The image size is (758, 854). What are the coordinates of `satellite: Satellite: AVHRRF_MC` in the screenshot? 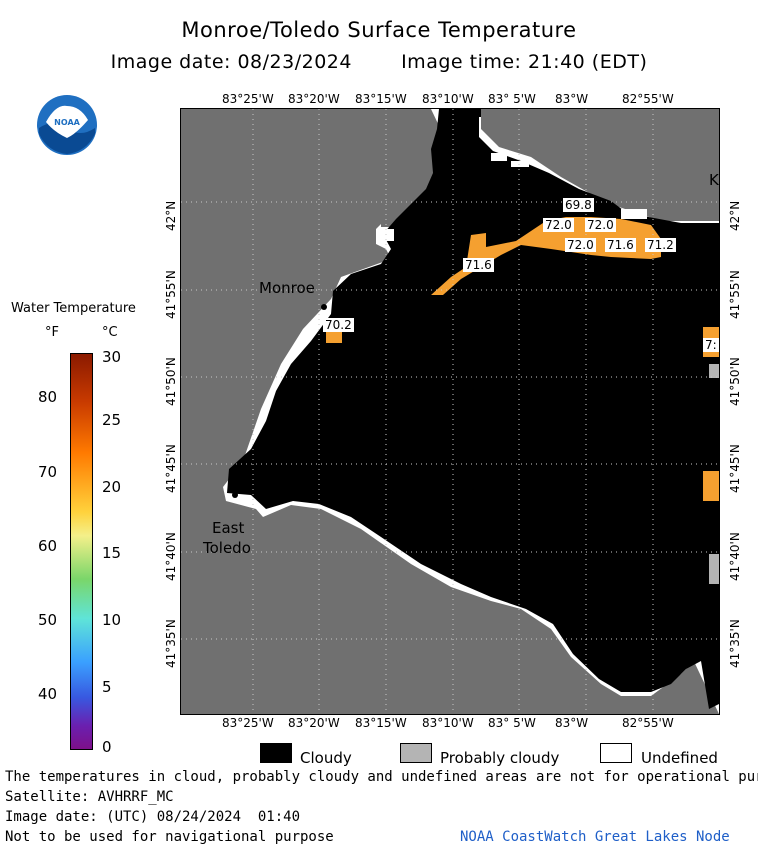 It's located at (89, 797).